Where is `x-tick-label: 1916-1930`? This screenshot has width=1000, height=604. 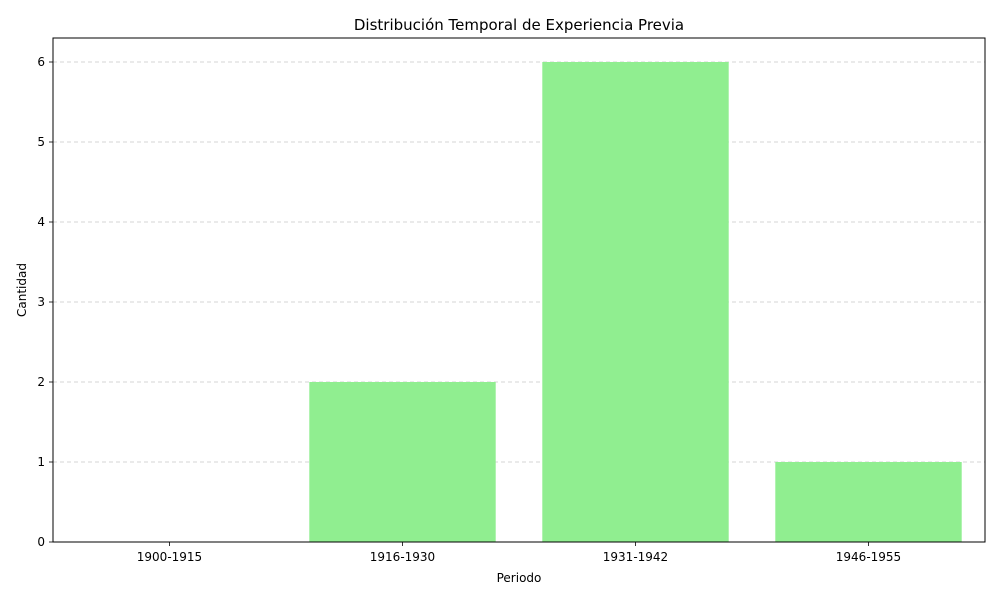 x-tick-label: 1916-1930 is located at coordinates (402, 557).